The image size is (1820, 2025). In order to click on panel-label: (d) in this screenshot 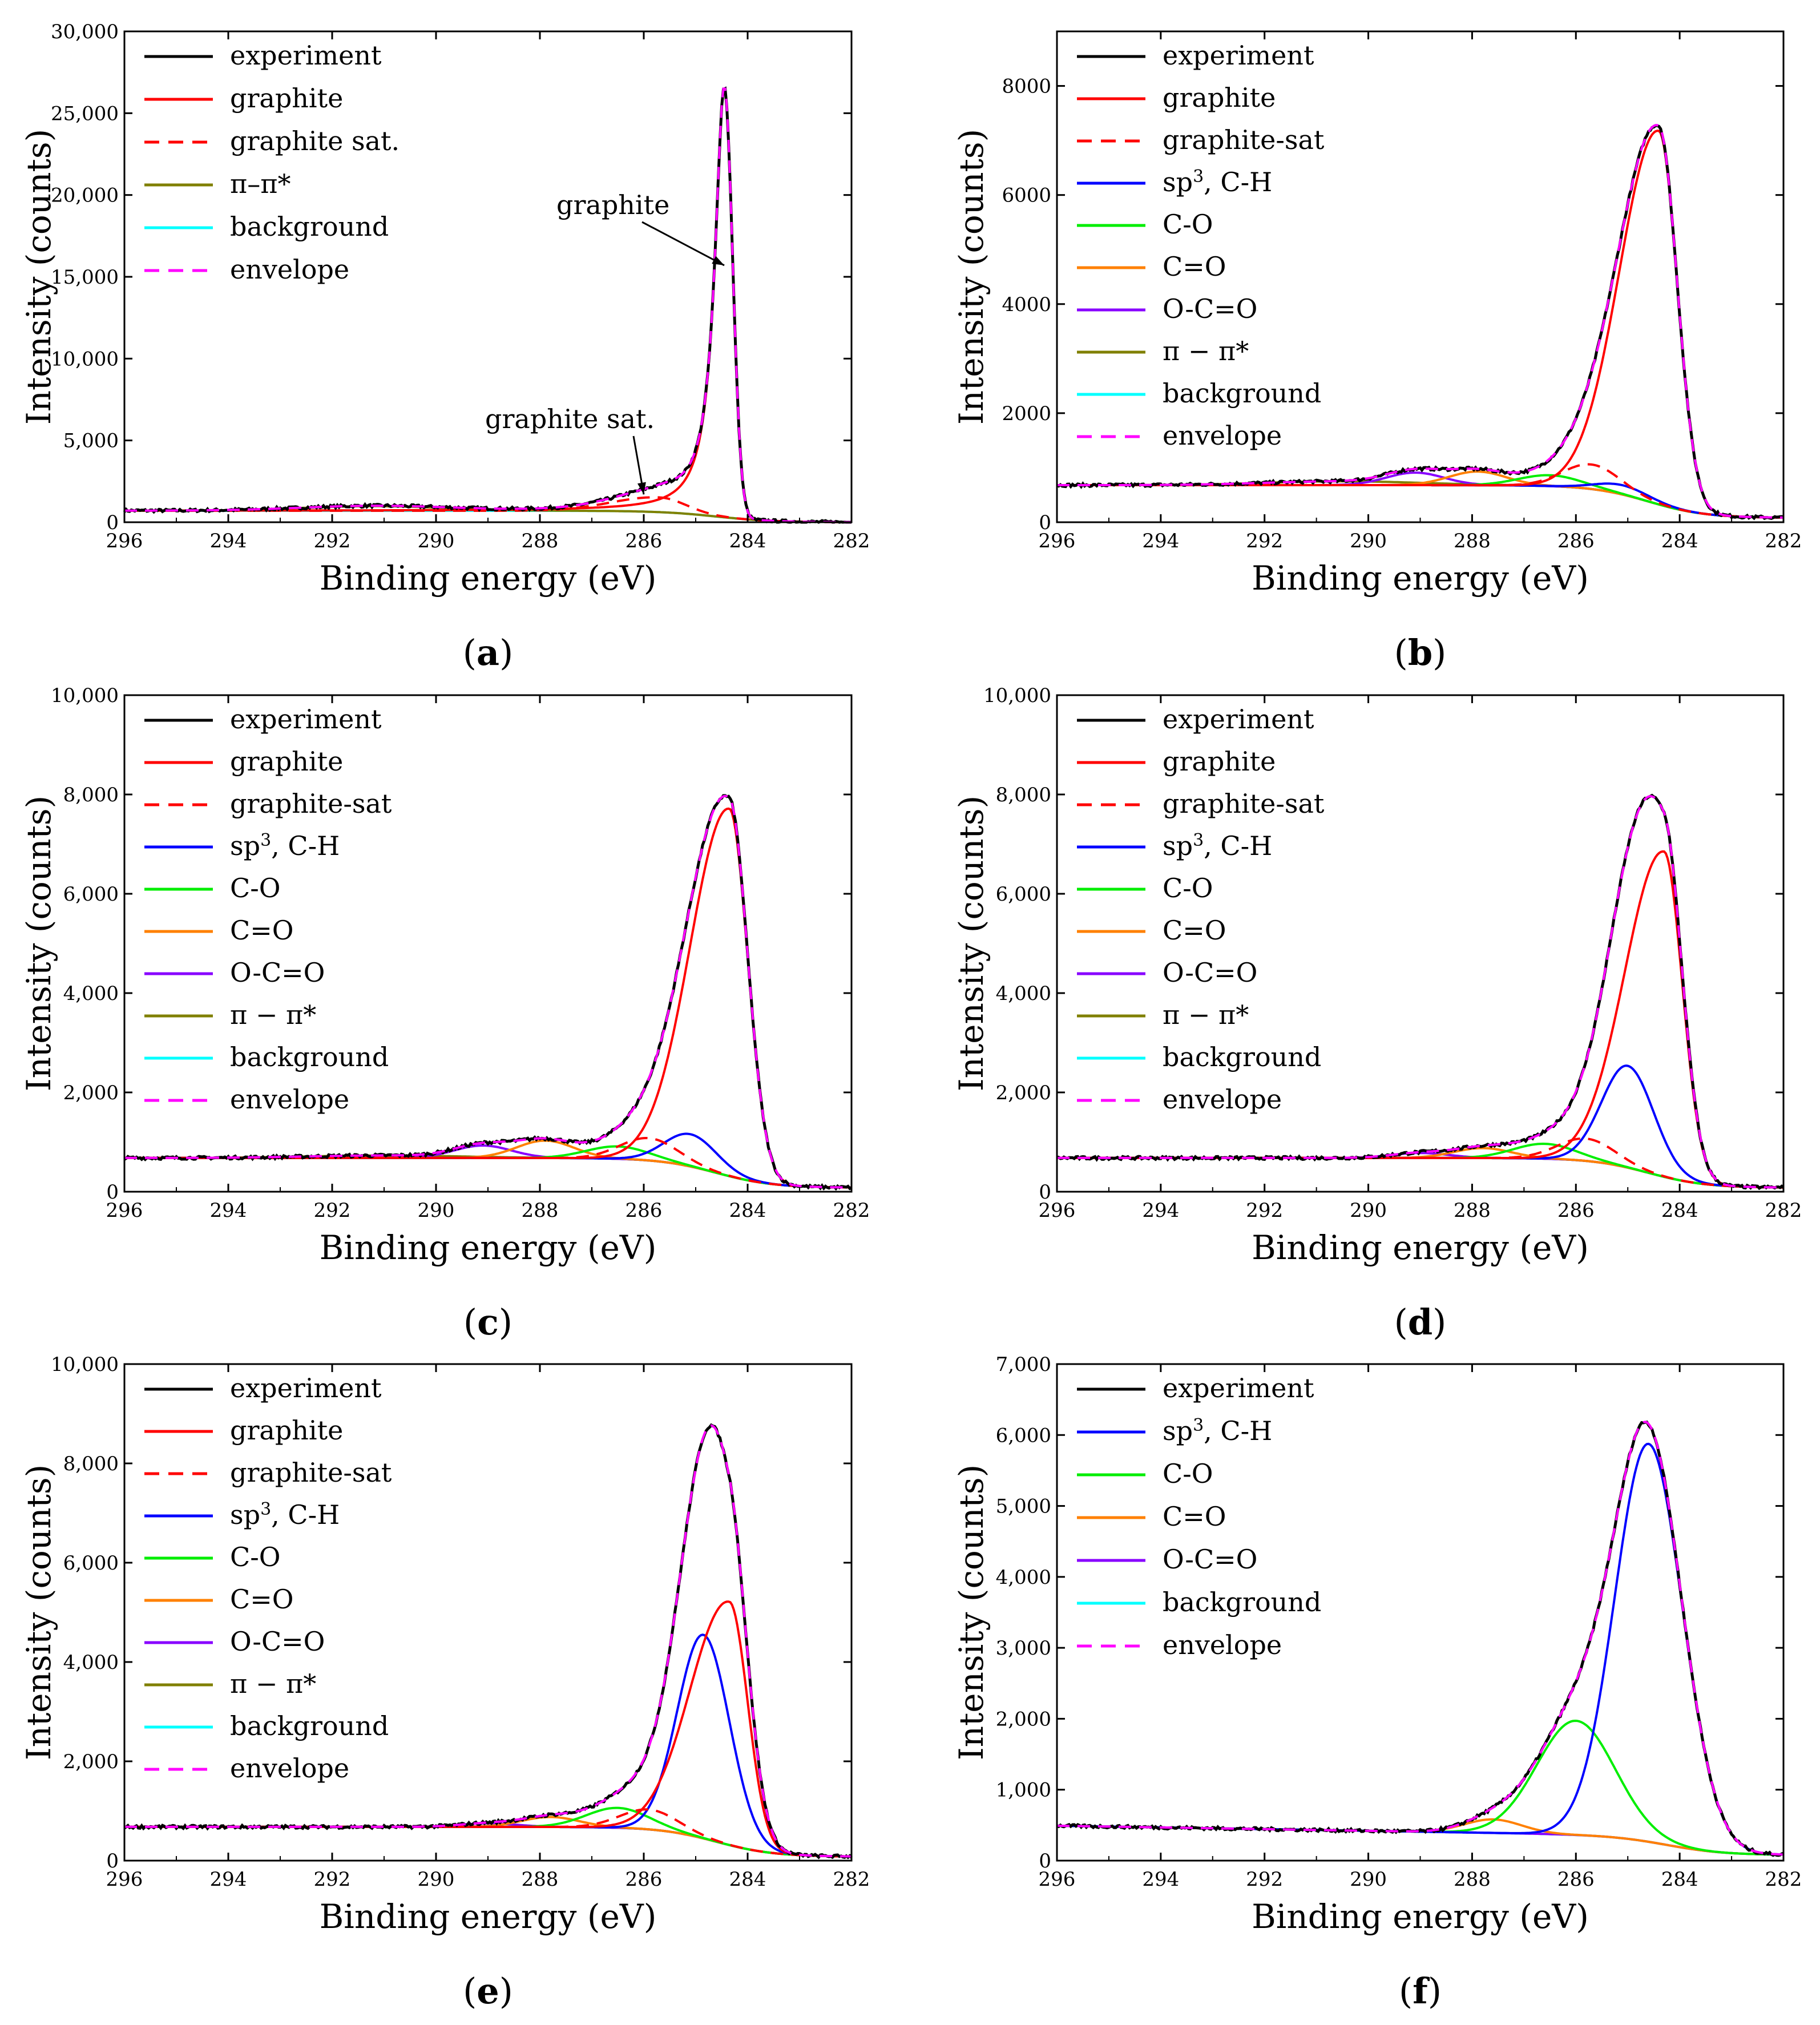, I will do `click(1420, 1322)`.